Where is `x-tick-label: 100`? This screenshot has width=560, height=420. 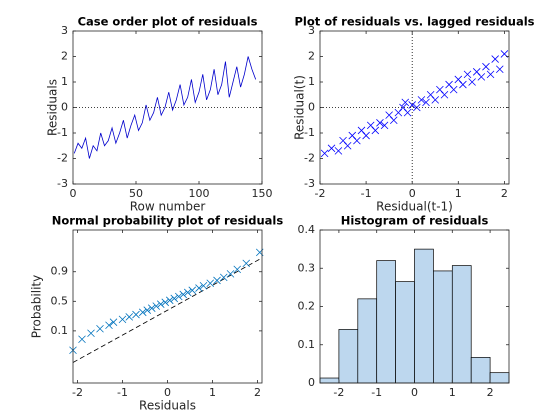 x-tick-label: 100 is located at coordinates (199, 193).